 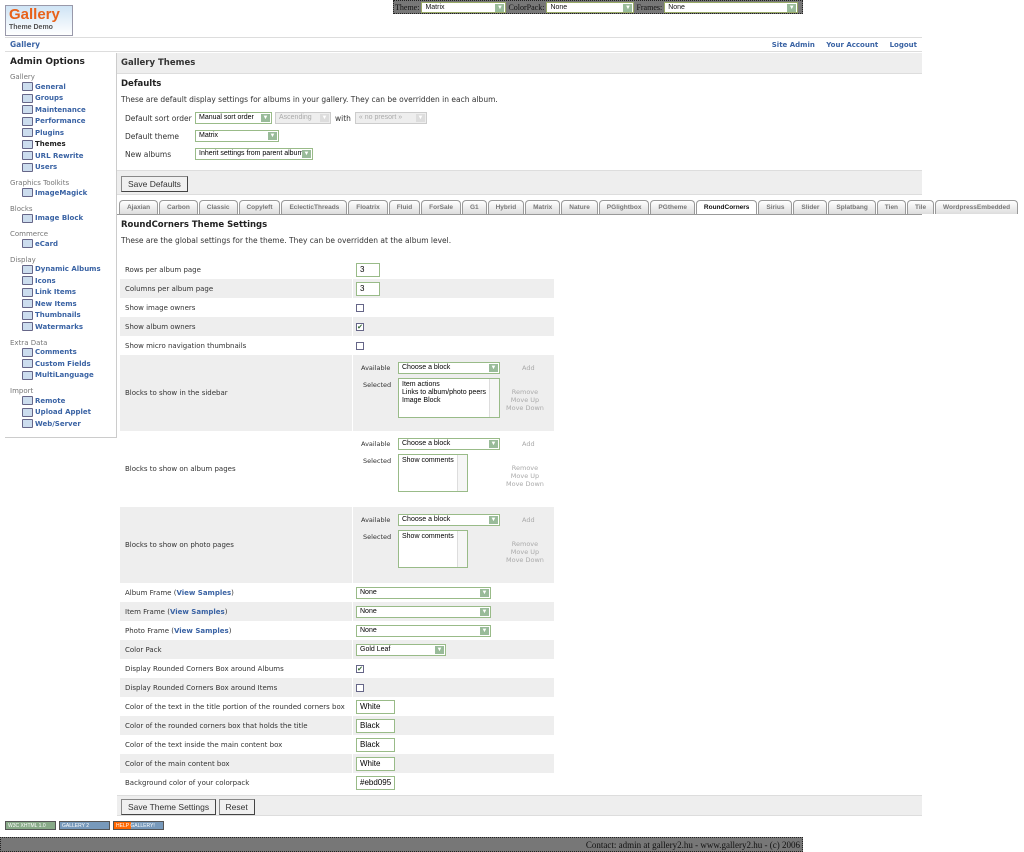 What do you see at coordinates (793, 45) in the screenshot?
I see `site-admin-link: Site Admin` at bounding box center [793, 45].